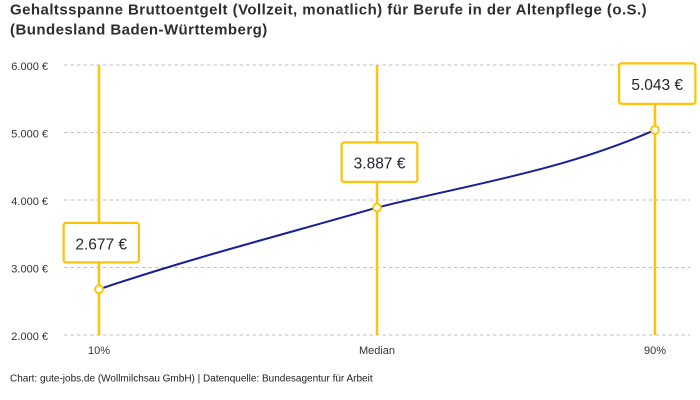 The height and width of the screenshot is (400, 700). Describe the element at coordinates (377, 351) in the screenshot. I see `svg-text: Median` at that location.